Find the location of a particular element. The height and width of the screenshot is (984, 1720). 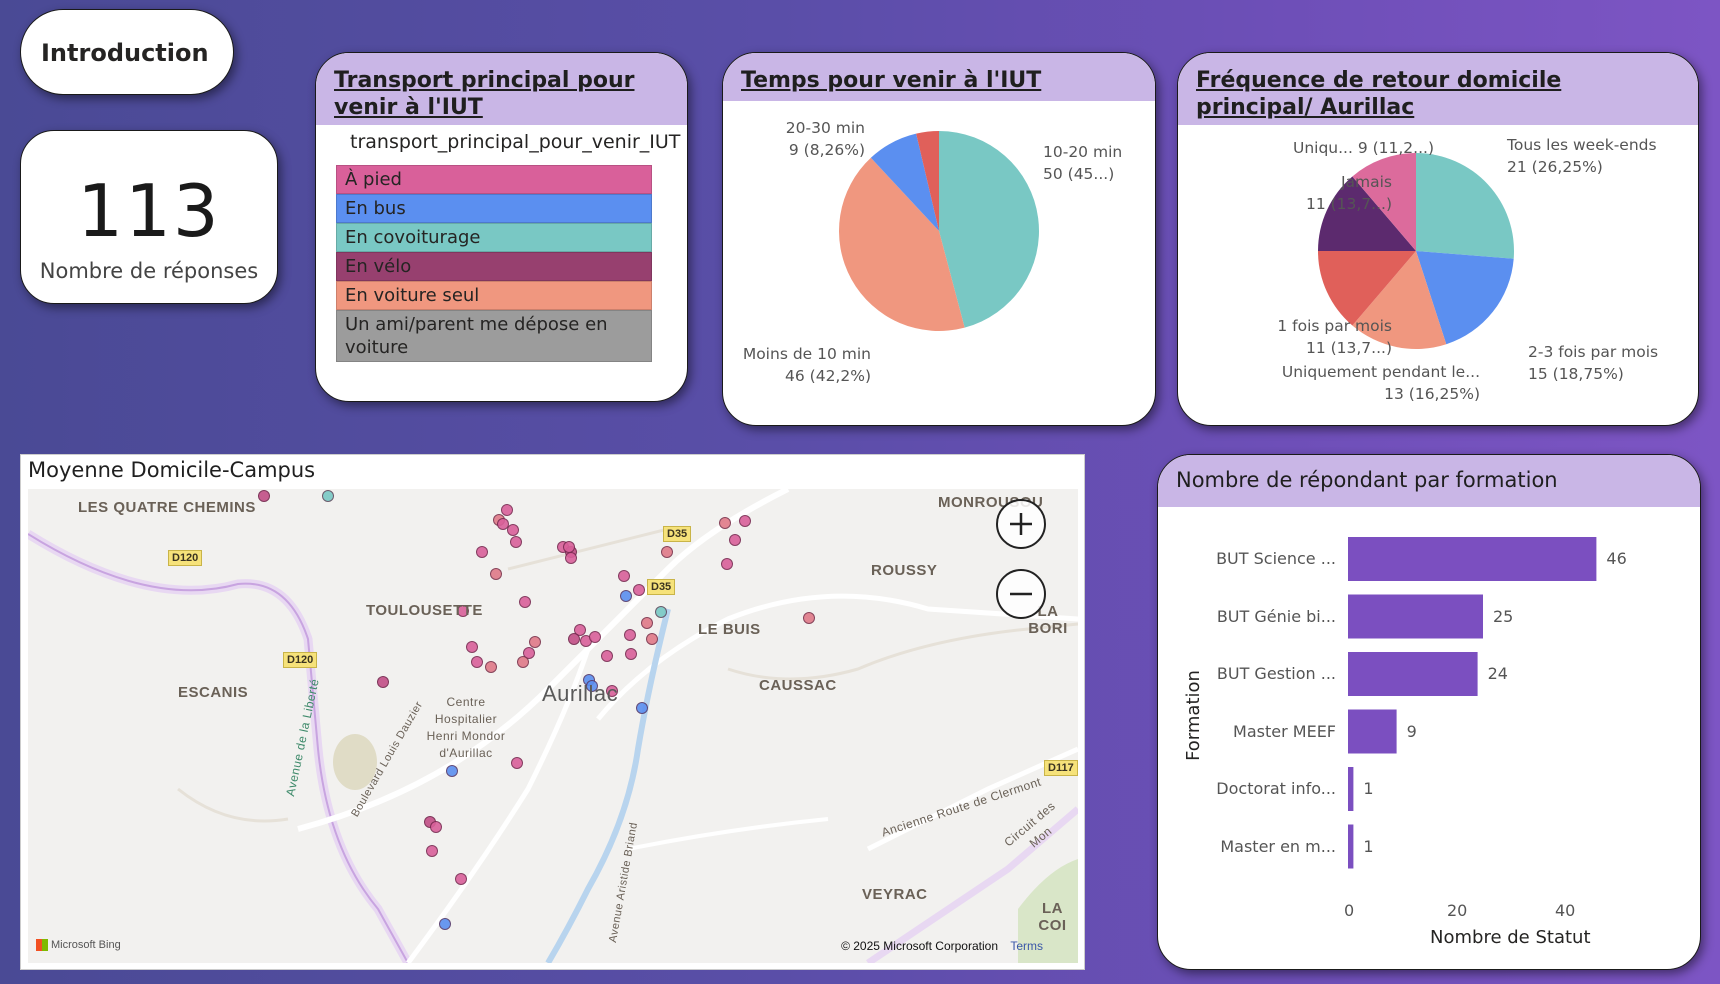

map-title: Moyenne Domicile-Campus is located at coordinates (172, 470).